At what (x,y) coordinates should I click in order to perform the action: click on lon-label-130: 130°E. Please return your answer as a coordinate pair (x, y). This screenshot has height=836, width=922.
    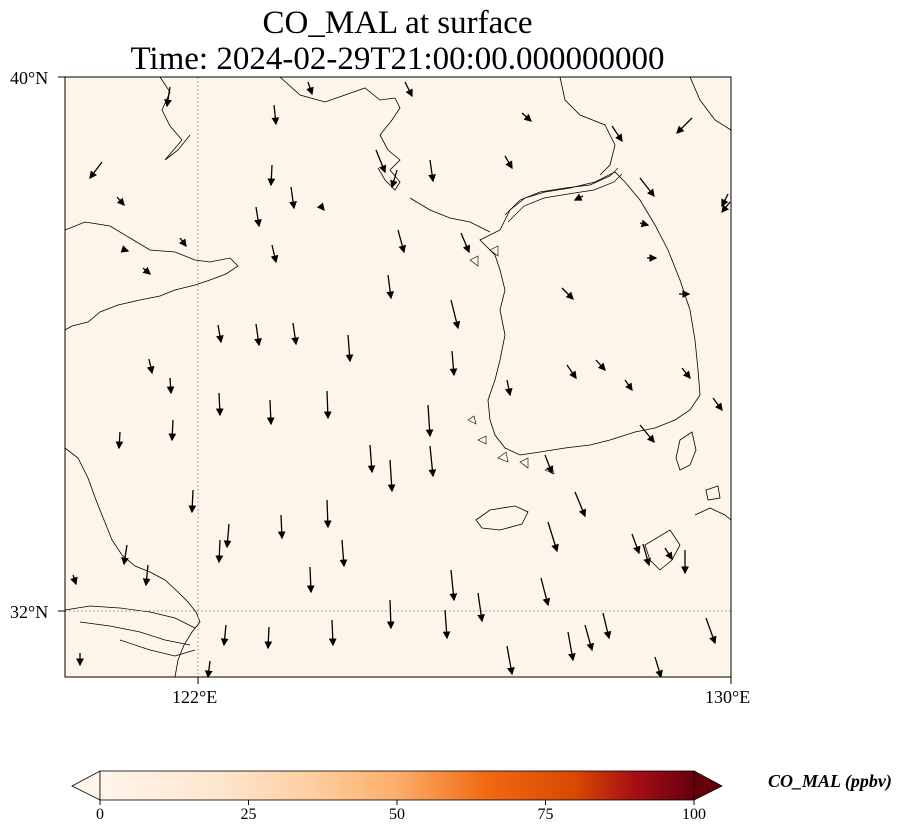
    Looking at the image, I should click on (728, 697).